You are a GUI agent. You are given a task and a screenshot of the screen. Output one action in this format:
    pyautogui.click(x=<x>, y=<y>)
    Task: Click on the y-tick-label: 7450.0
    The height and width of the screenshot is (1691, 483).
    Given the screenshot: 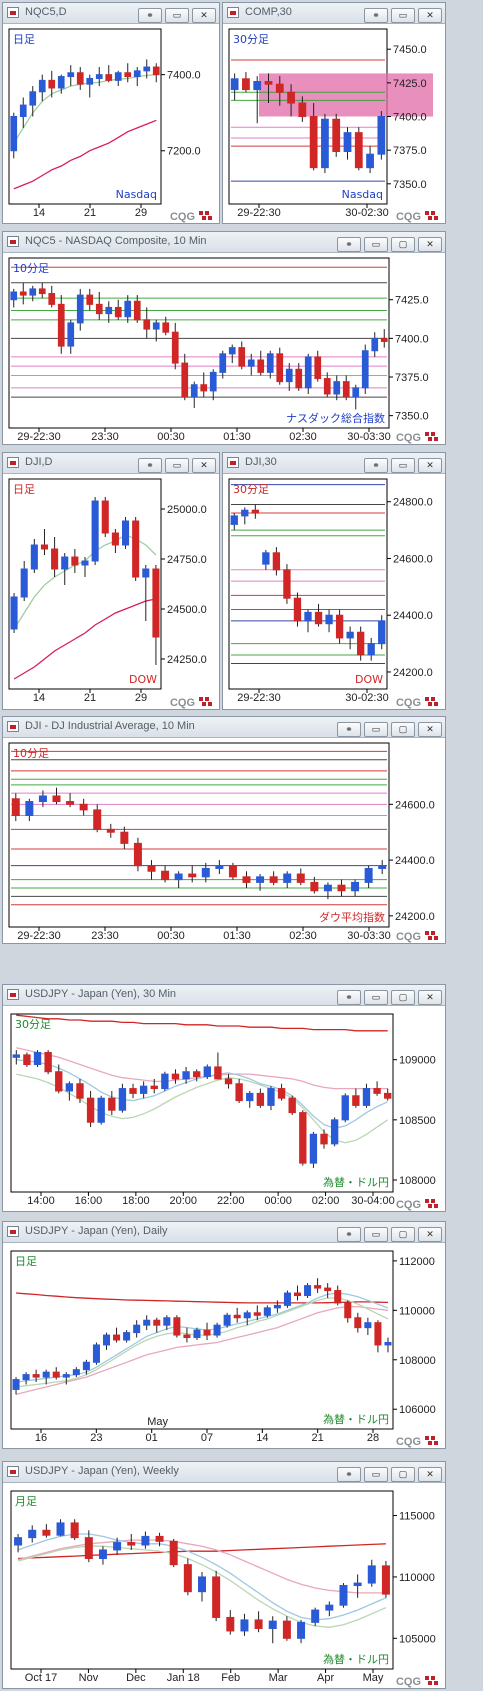 What is the action you would take?
    pyautogui.click(x=410, y=50)
    